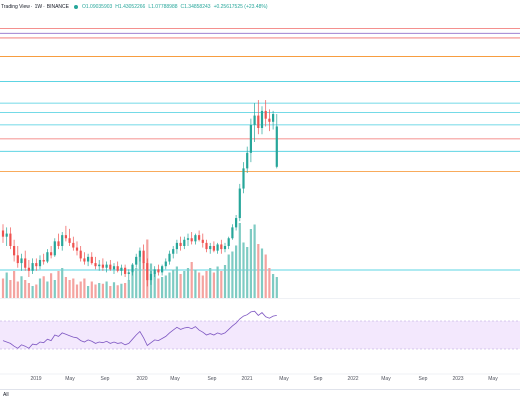  Describe the element at coordinates (352, 379) in the screenshot. I see `time-axis-label: 2022` at that location.